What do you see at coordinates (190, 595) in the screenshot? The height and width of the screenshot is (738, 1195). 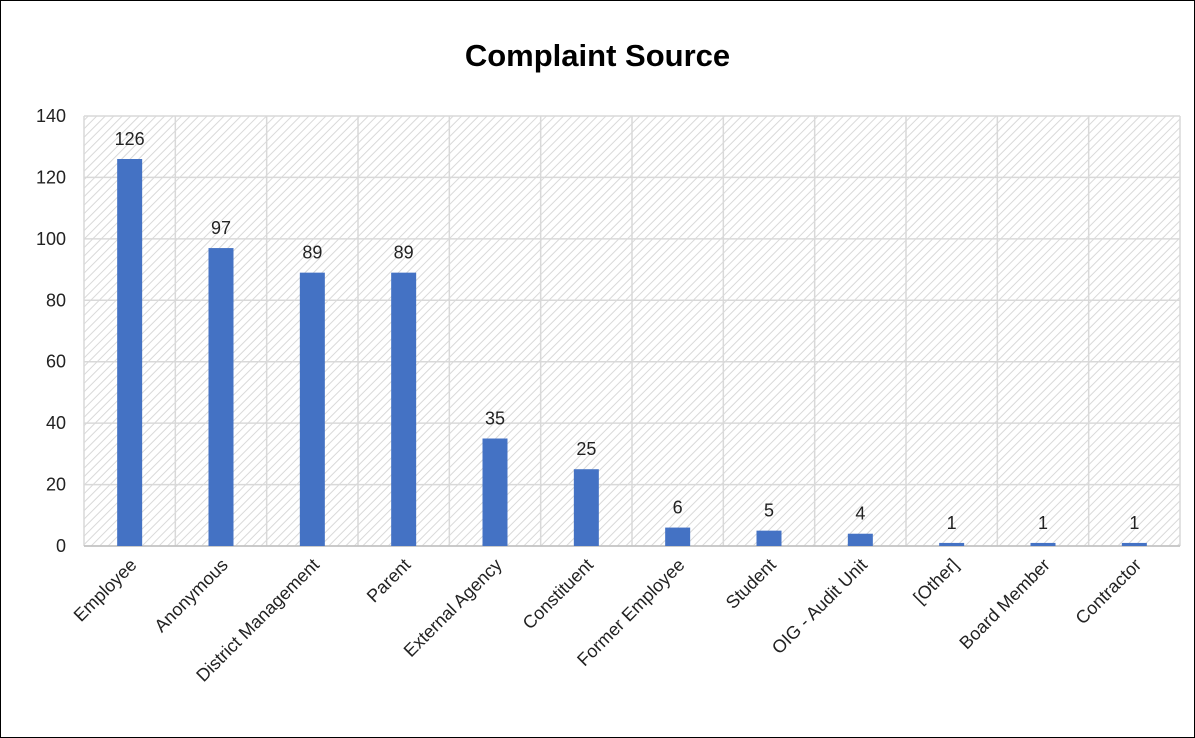 I see `x-tick-label: Anonymous` at bounding box center [190, 595].